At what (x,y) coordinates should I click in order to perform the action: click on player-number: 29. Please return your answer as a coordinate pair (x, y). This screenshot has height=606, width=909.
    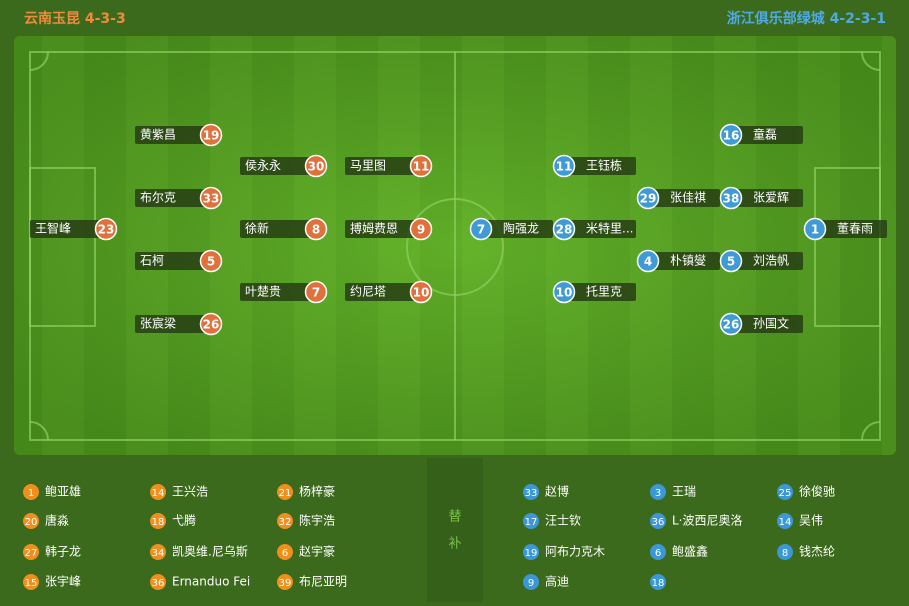
    Looking at the image, I should click on (648, 199).